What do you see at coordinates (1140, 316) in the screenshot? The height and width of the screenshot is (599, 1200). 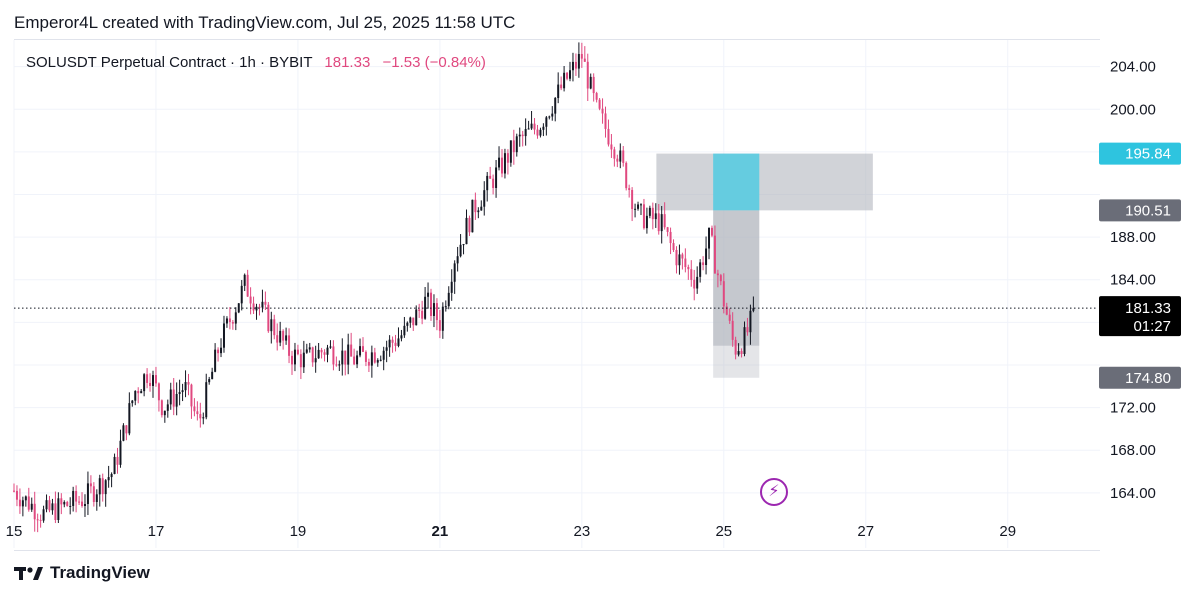 I see `current-price-tag-bg` at bounding box center [1140, 316].